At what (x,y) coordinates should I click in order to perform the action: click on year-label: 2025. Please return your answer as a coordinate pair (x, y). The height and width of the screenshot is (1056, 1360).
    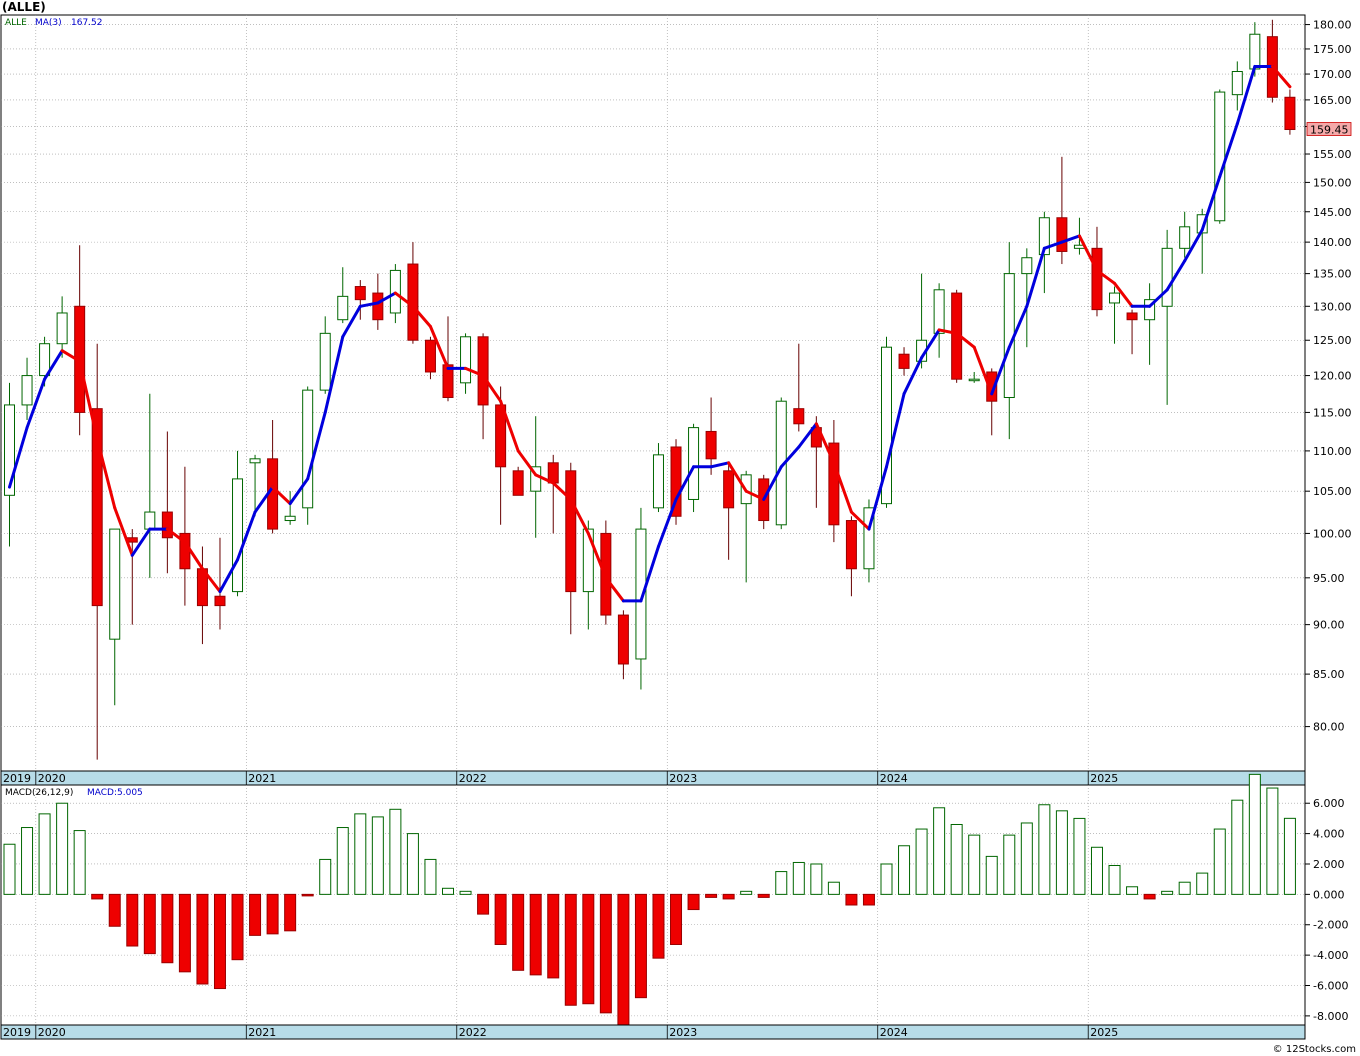
    Looking at the image, I should click on (1104, 778).